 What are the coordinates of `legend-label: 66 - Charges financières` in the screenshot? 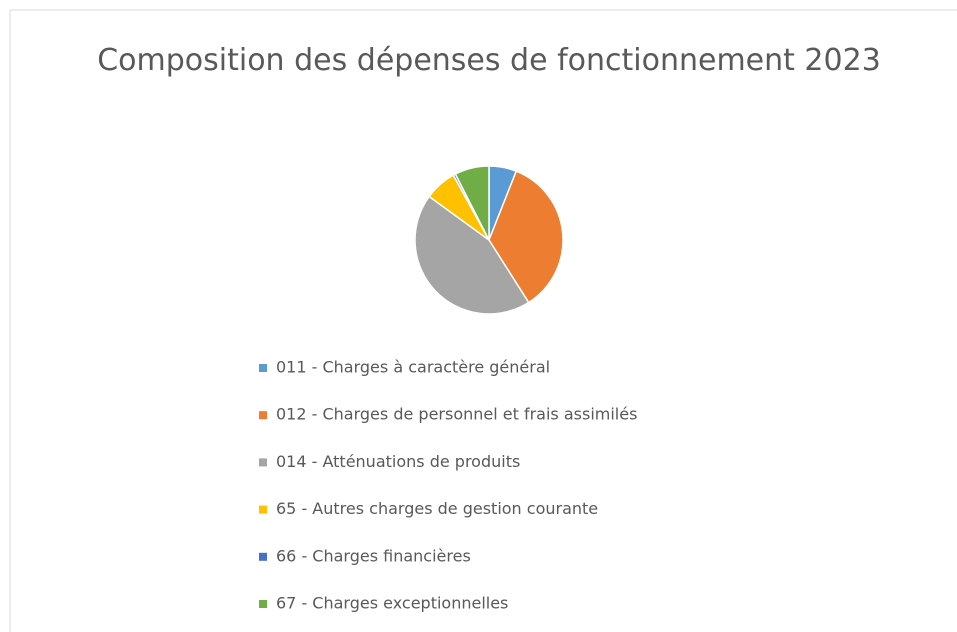 It's located at (373, 555).